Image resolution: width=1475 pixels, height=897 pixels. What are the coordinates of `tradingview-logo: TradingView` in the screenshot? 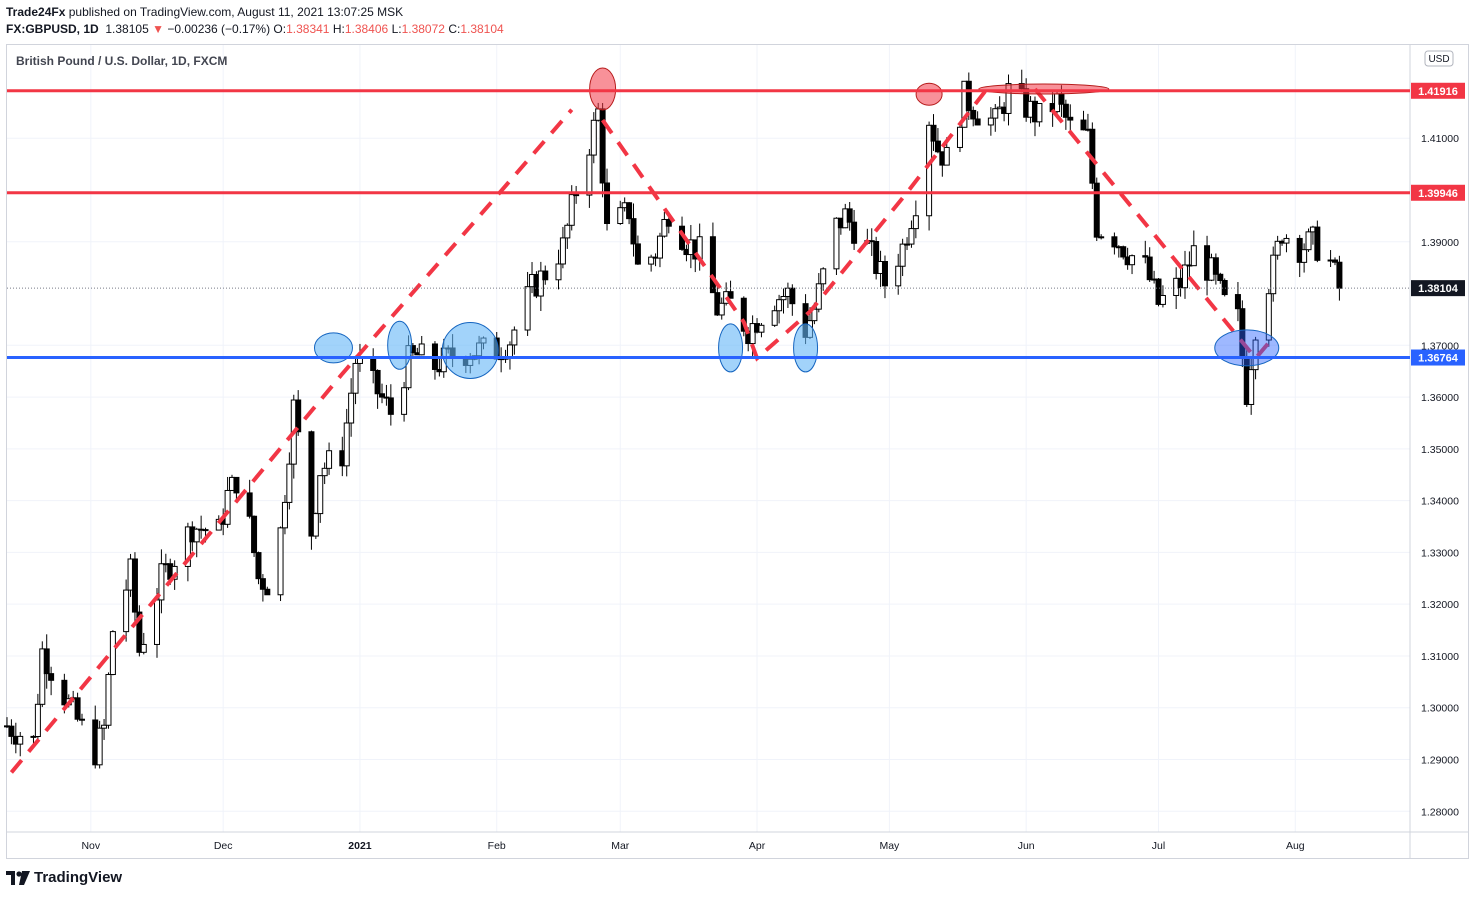 It's located at (64, 877).